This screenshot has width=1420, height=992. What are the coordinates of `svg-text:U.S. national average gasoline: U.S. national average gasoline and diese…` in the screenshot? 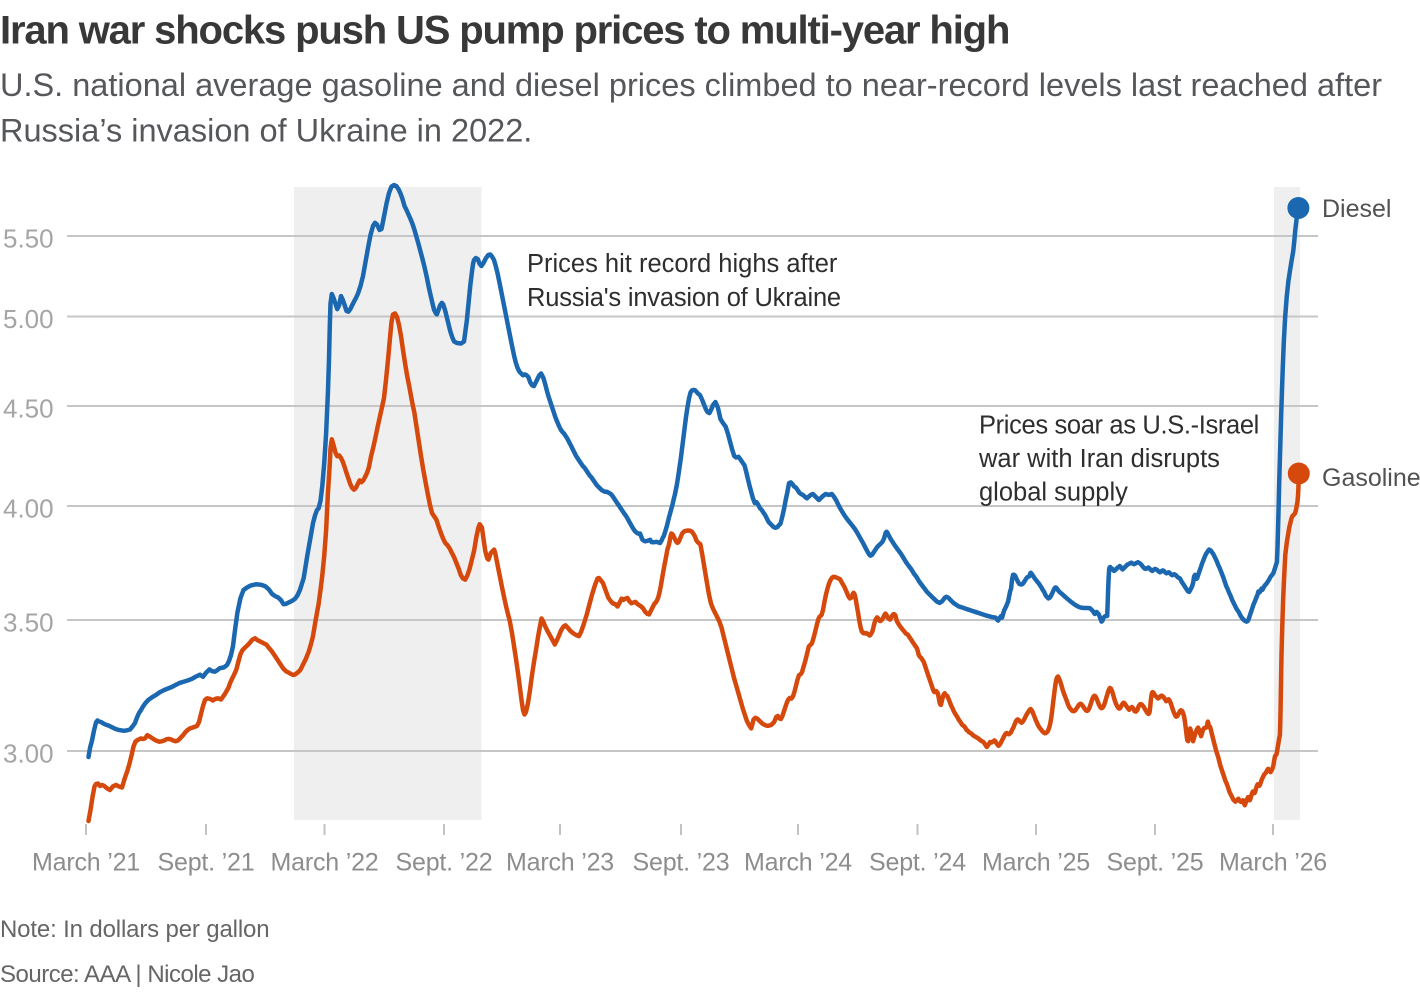 It's located at (691, 85).